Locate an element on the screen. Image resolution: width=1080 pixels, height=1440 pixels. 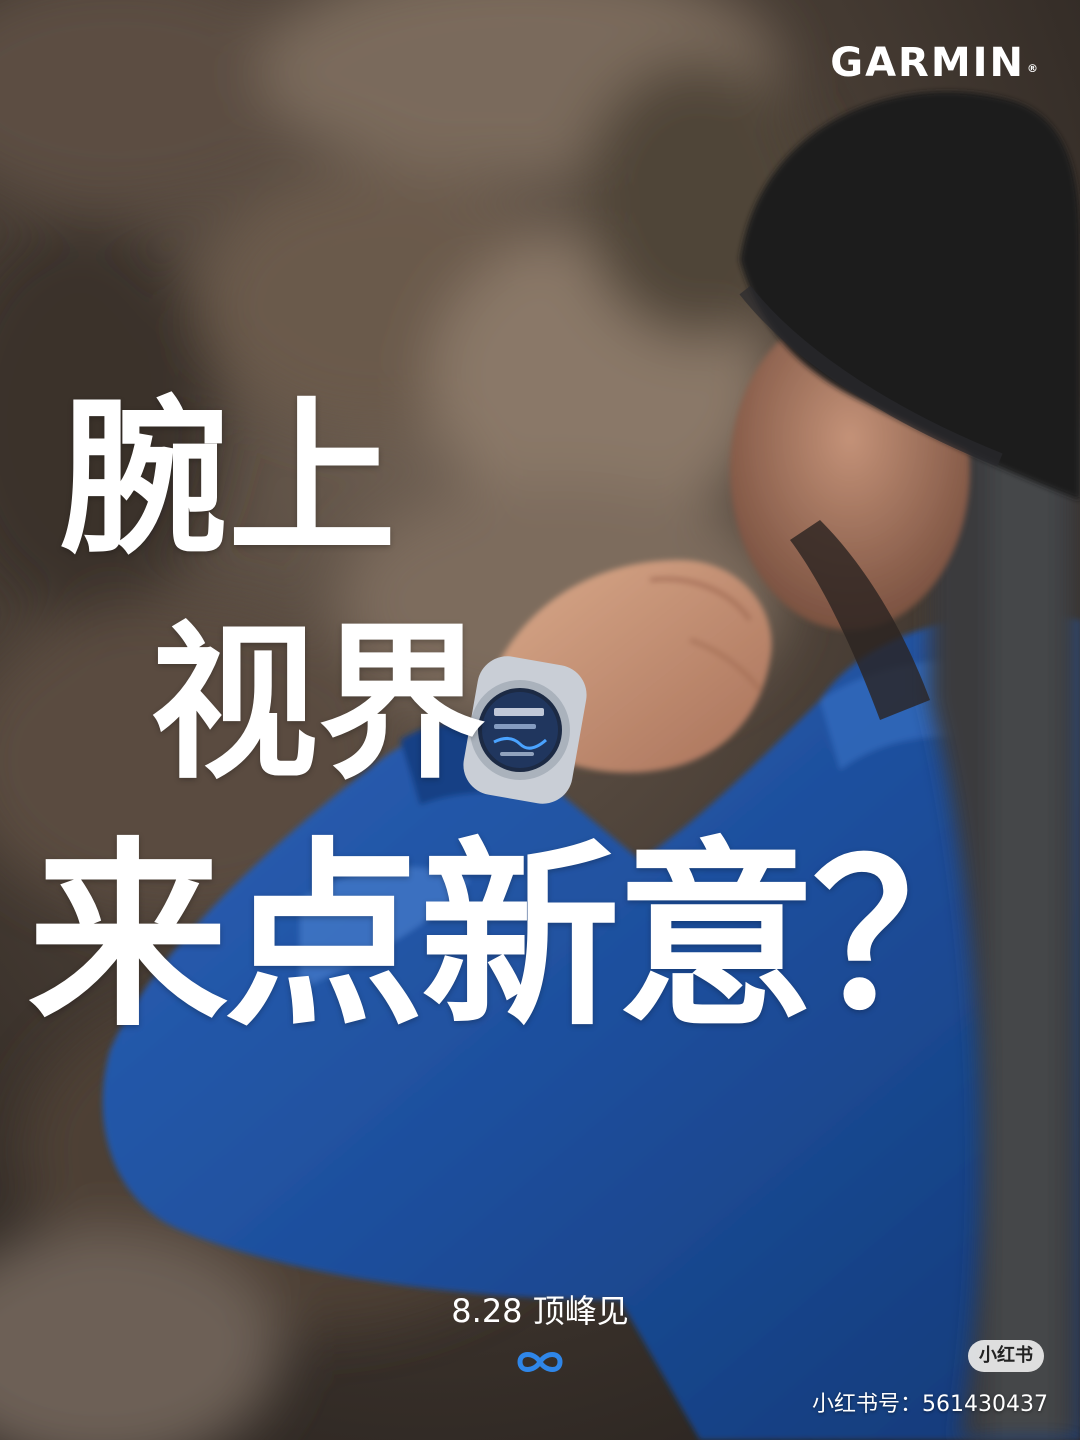
headline-line-3: 来点新意？ is located at coordinates (520, 937).